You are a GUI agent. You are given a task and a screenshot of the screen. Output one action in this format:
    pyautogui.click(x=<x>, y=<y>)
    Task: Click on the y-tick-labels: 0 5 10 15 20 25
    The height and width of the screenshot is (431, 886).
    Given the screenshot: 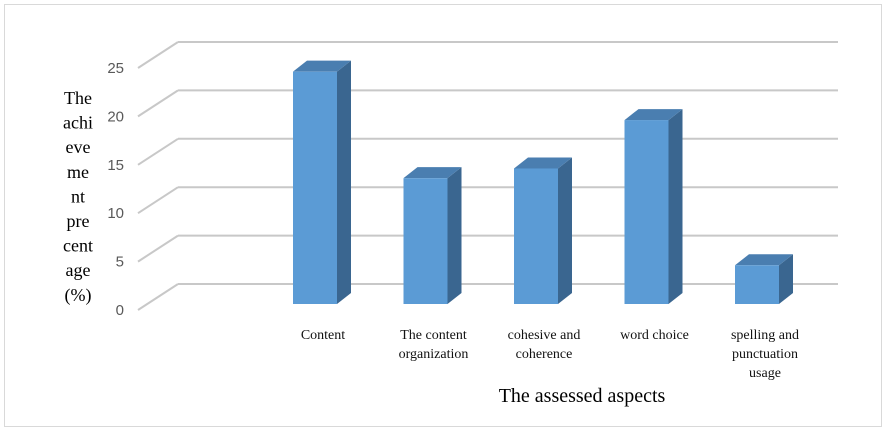 What is the action you would take?
    pyautogui.click(x=115, y=189)
    